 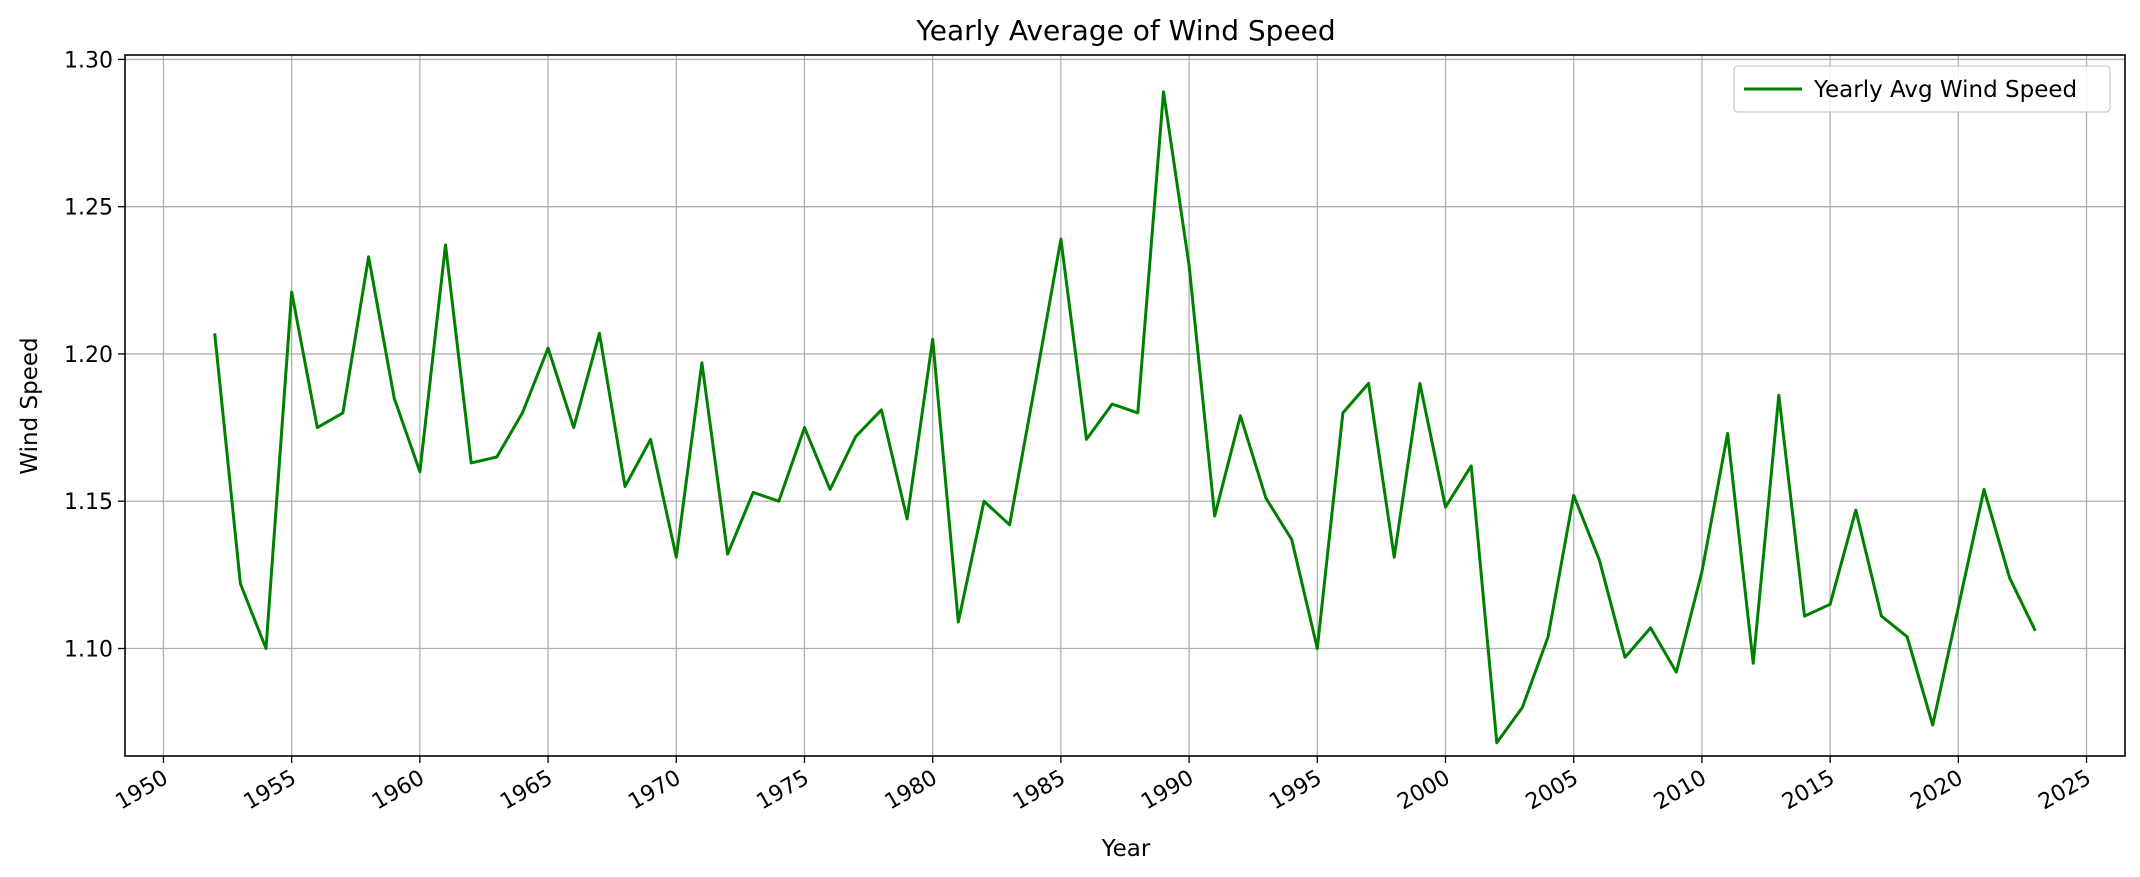 What do you see at coordinates (1039, 791) in the screenshot?
I see `x-tick-label: 1985` at bounding box center [1039, 791].